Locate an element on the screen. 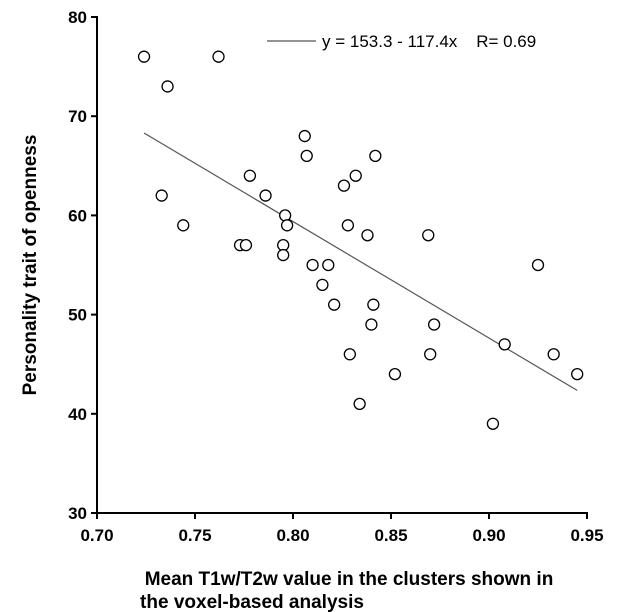 The image size is (621, 612). x-tick-label: 0.70 is located at coordinates (96, 535).